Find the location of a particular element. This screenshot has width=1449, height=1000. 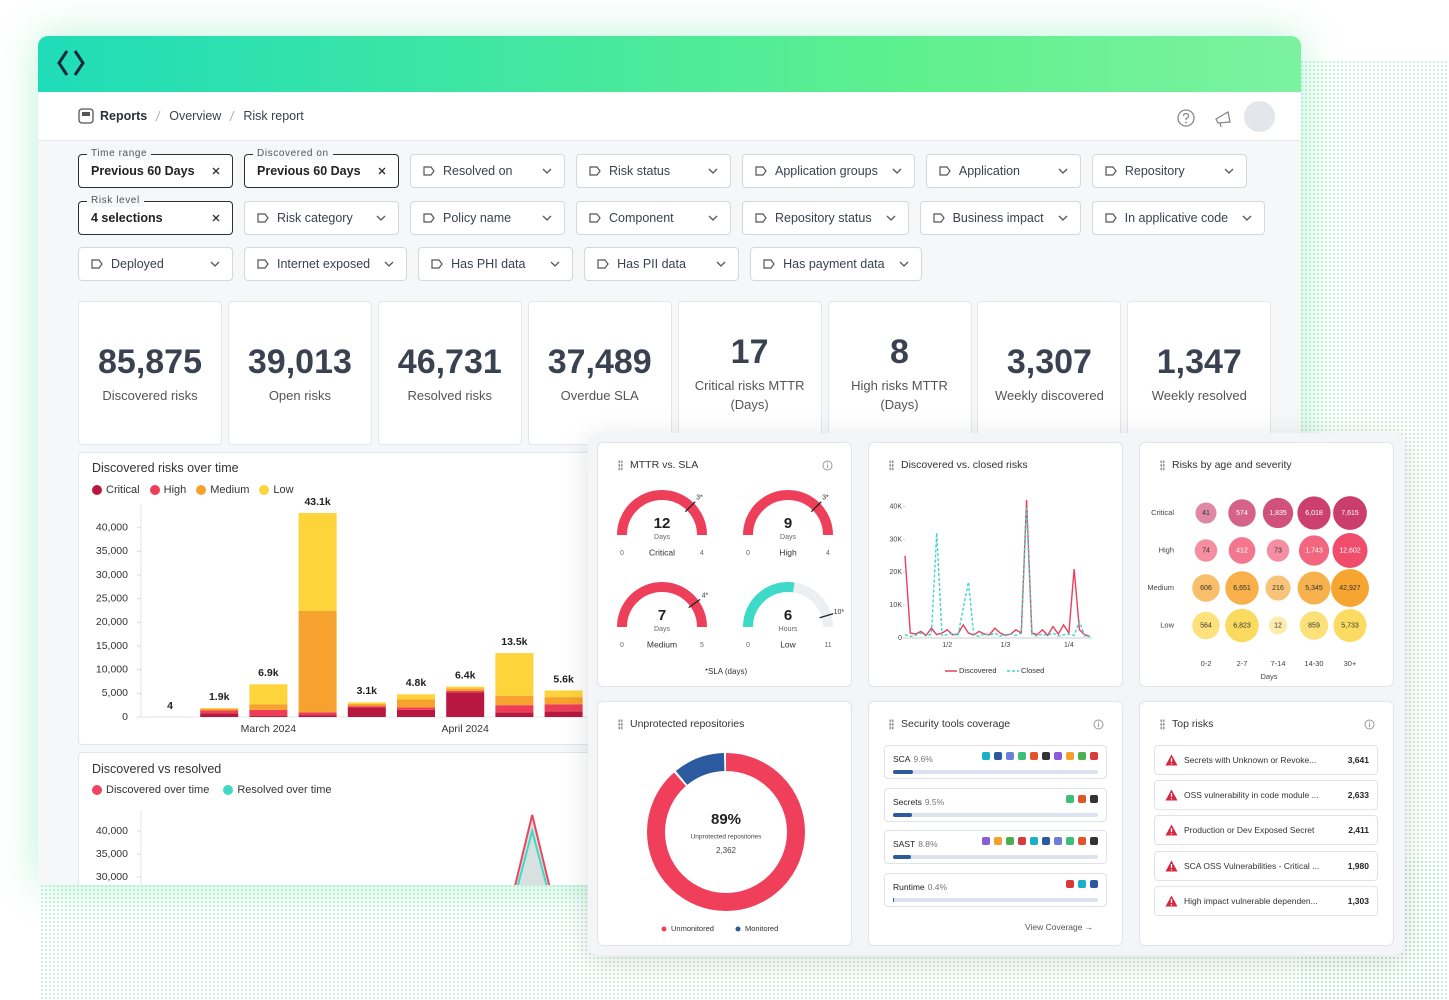

kpi-label: Weekly resolved is located at coordinates (1199, 395).